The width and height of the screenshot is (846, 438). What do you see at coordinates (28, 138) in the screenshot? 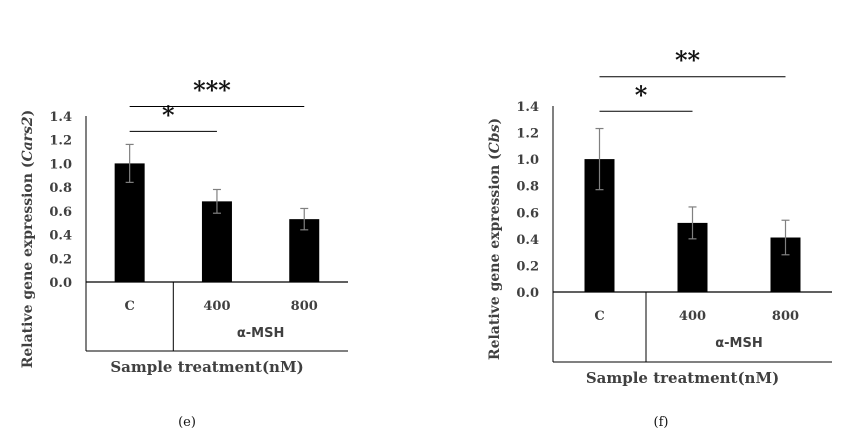
I see `y-axis-label-gene: Cars2` at bounding box center [28, 138].